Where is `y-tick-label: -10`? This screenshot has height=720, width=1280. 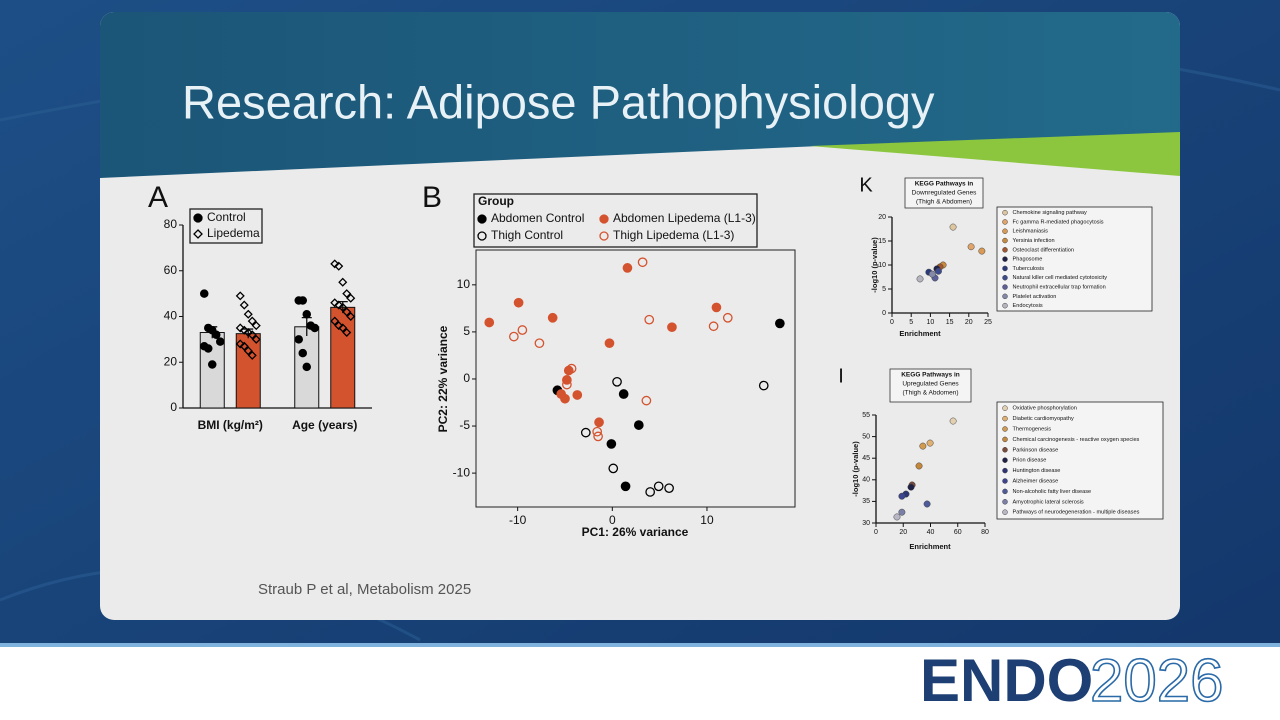
y-tick-label: -10 is located at coordinates (462, 472).